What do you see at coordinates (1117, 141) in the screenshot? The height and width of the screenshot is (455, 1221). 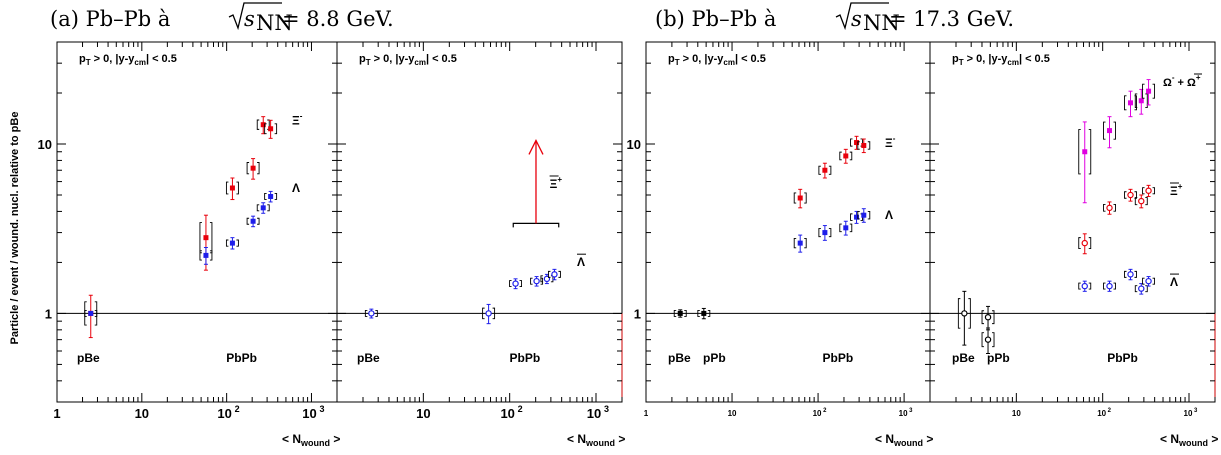 I see `series--anti-` at bounding box center [1117, 141].